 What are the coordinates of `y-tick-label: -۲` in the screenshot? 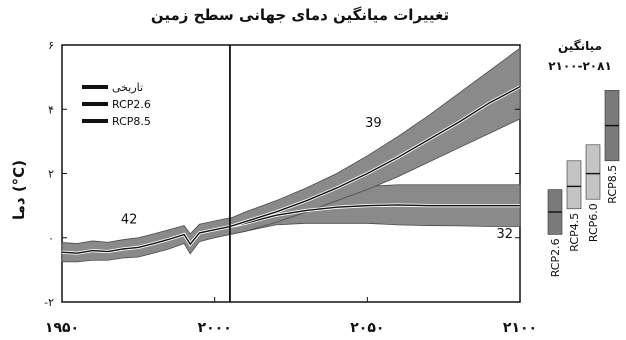 It's located at (49, 302).